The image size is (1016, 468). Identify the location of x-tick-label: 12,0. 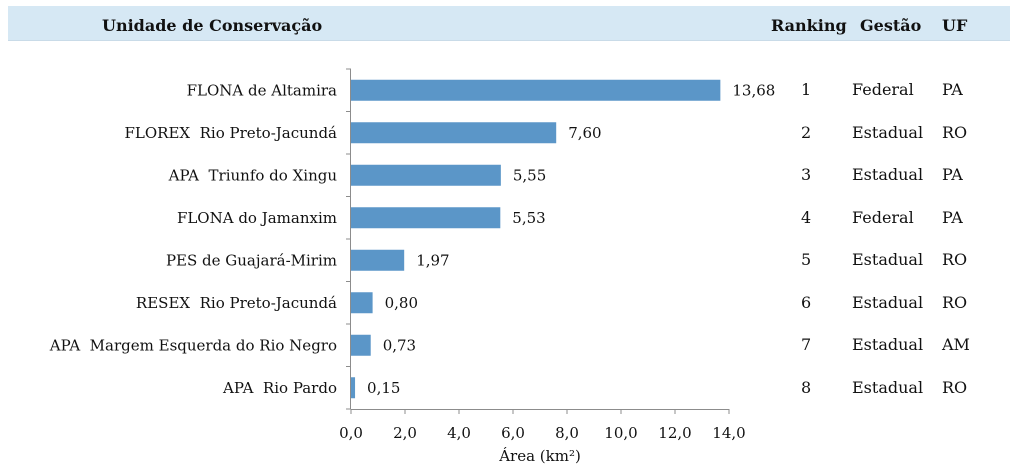
(674, 433).